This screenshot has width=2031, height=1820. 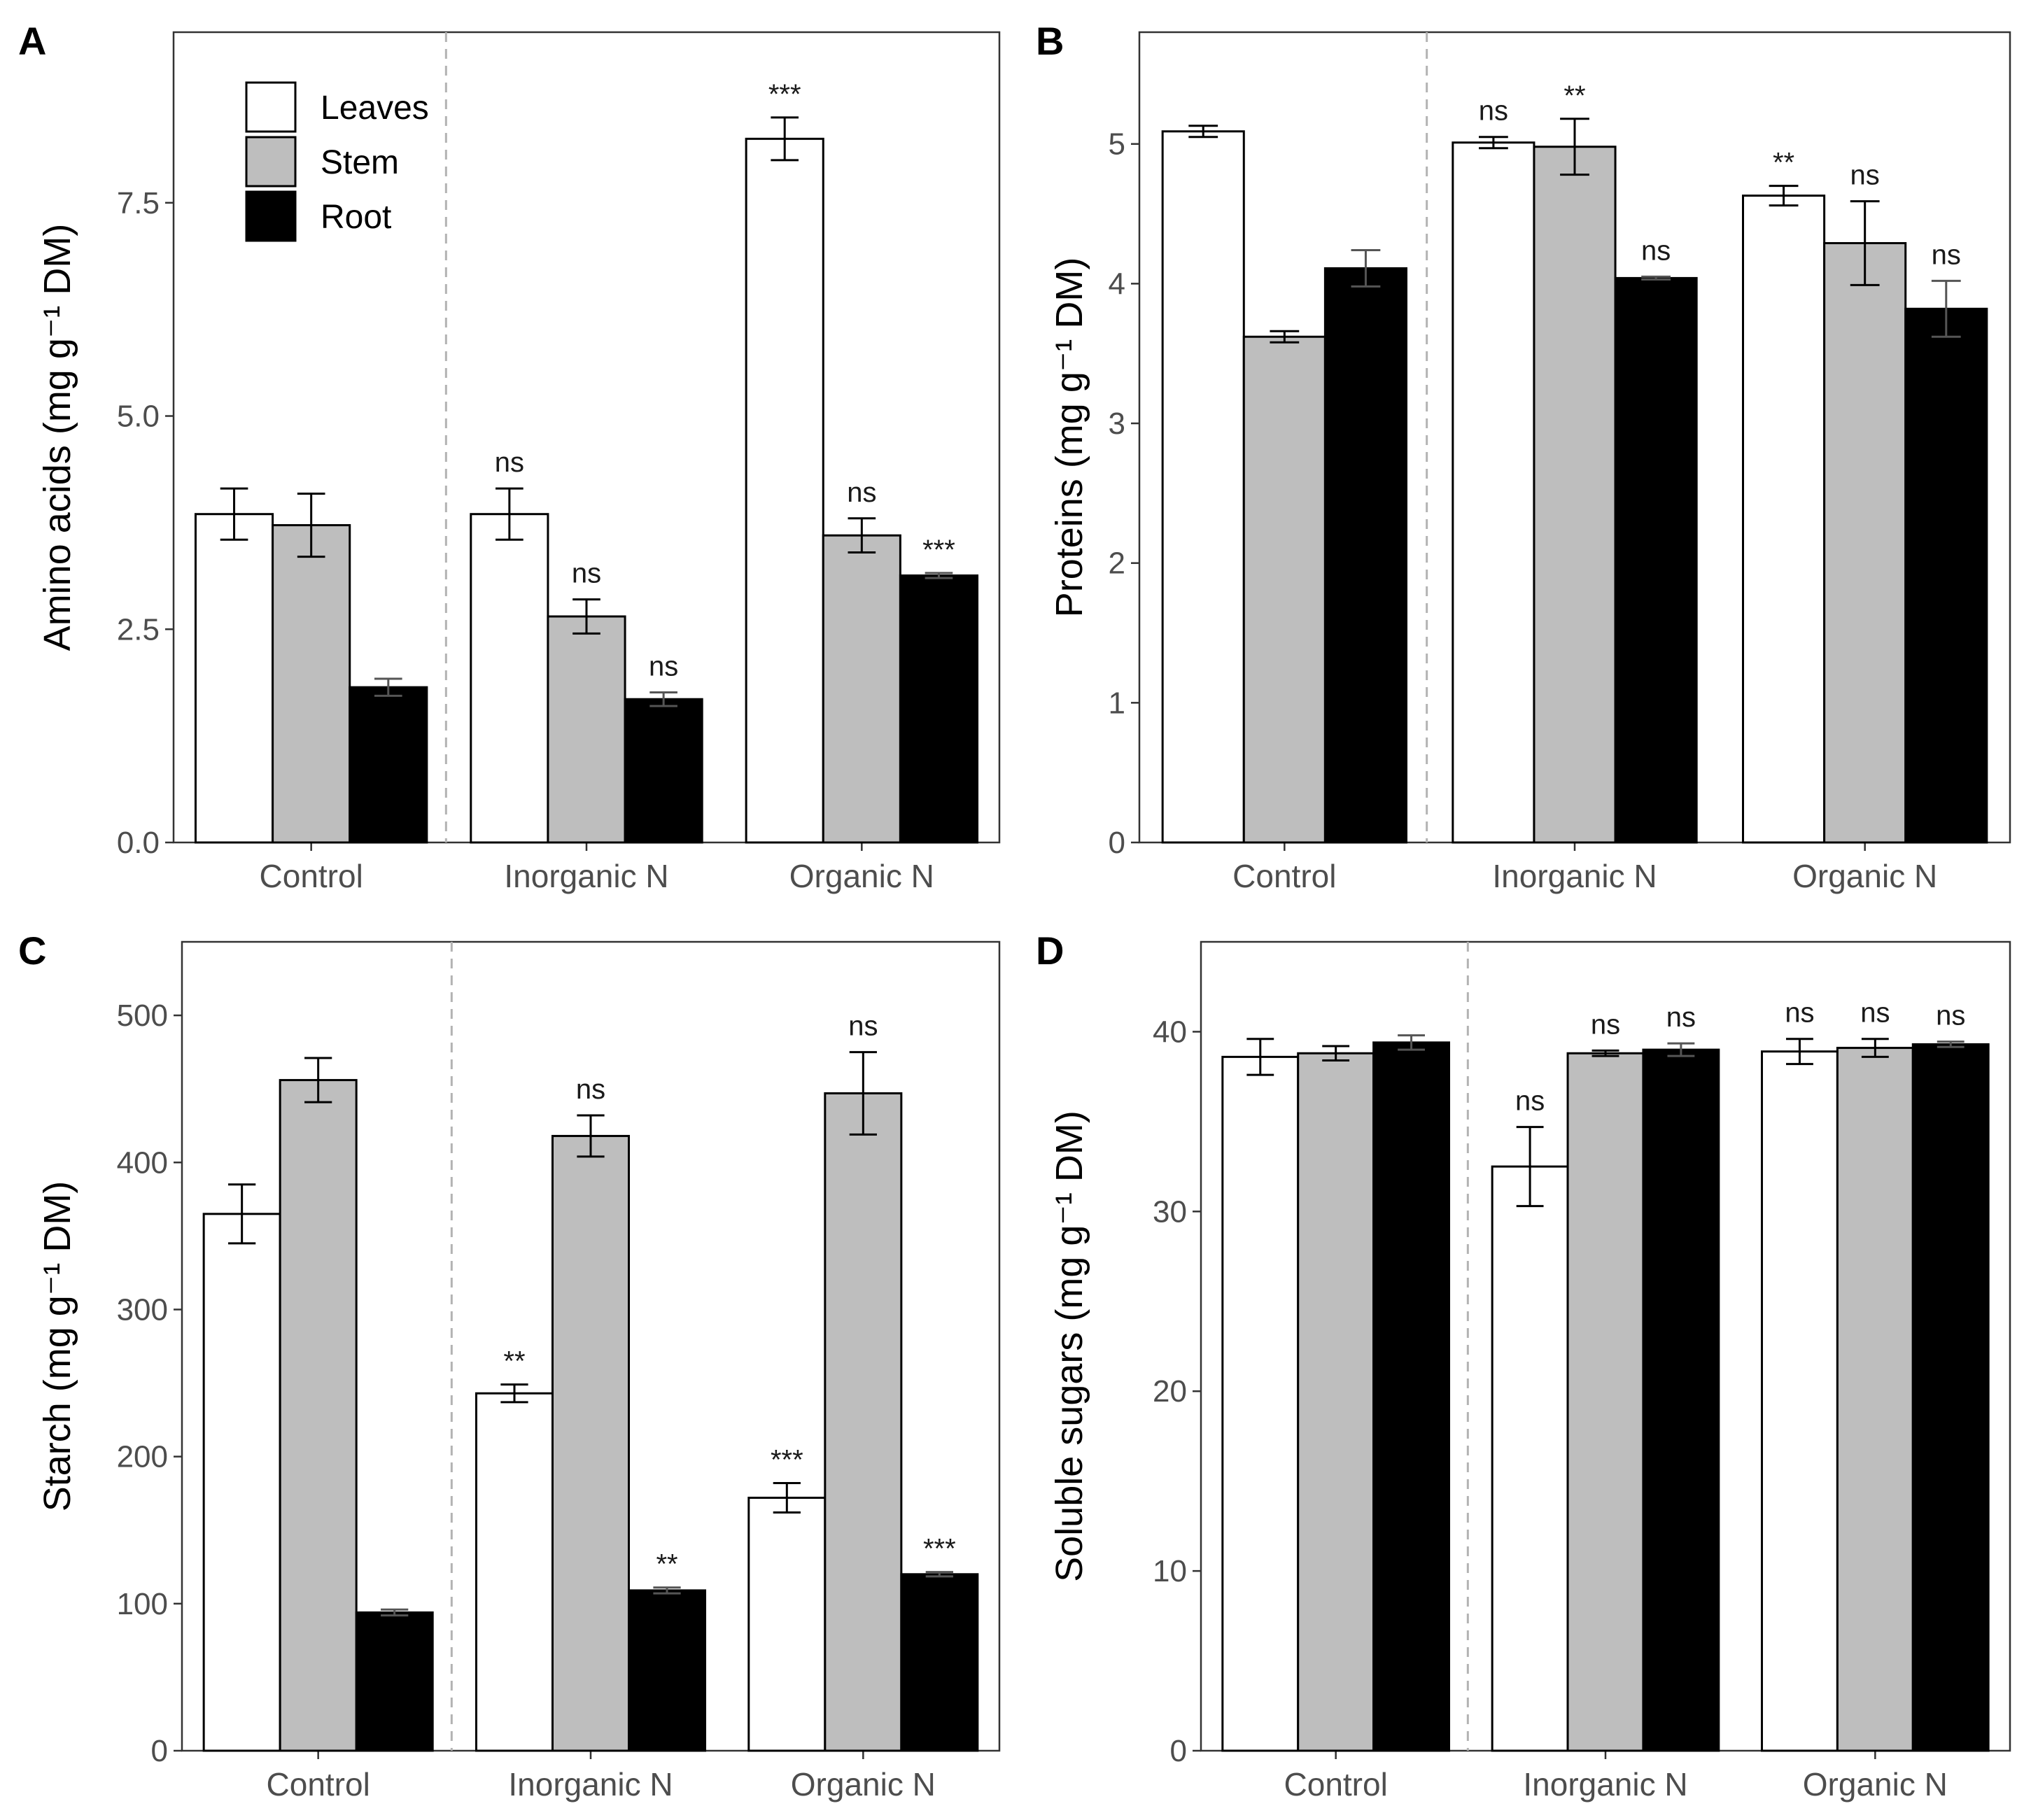 What do you see at coordinates (57, 1457) in the screenshot?
I see `y-axis-quantity: Starch` at bounding box center [57, 1457].